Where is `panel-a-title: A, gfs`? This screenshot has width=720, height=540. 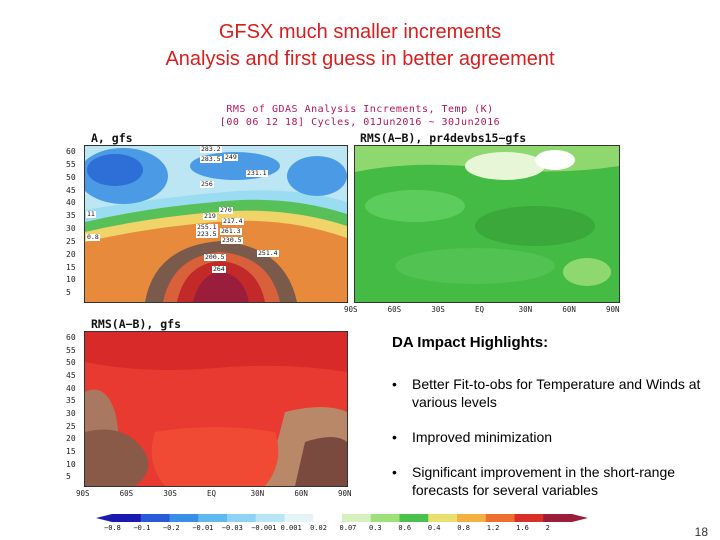
panel-a-title: A, gfs is located at coordinates (112, 138).